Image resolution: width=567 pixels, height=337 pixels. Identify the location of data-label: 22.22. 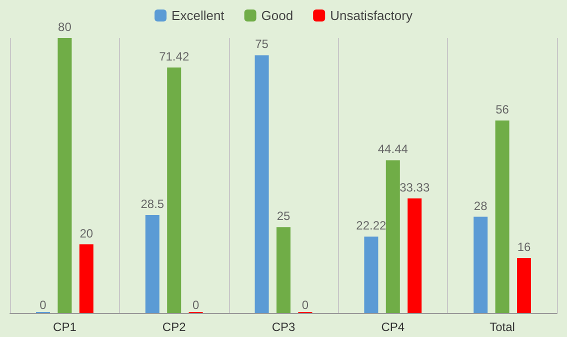
(371, 225).